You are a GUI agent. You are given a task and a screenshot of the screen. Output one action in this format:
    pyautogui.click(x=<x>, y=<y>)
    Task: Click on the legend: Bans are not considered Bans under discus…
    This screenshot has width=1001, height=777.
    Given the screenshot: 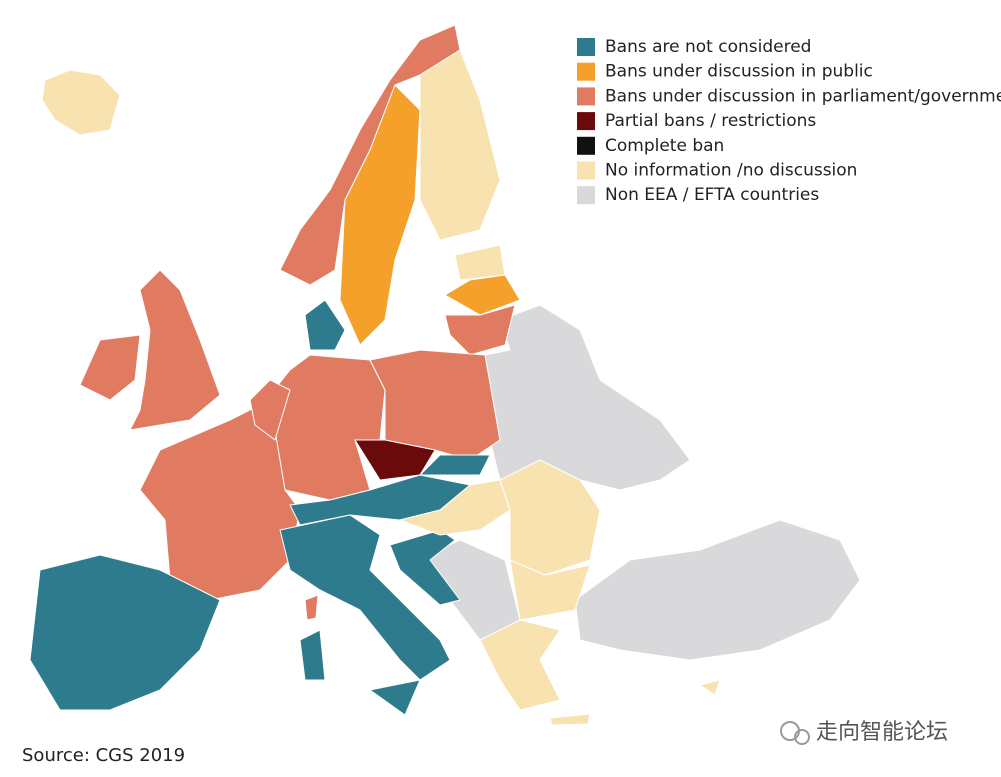 What is the action you would take?
    pyautogui.click(x=789, y=121)
    